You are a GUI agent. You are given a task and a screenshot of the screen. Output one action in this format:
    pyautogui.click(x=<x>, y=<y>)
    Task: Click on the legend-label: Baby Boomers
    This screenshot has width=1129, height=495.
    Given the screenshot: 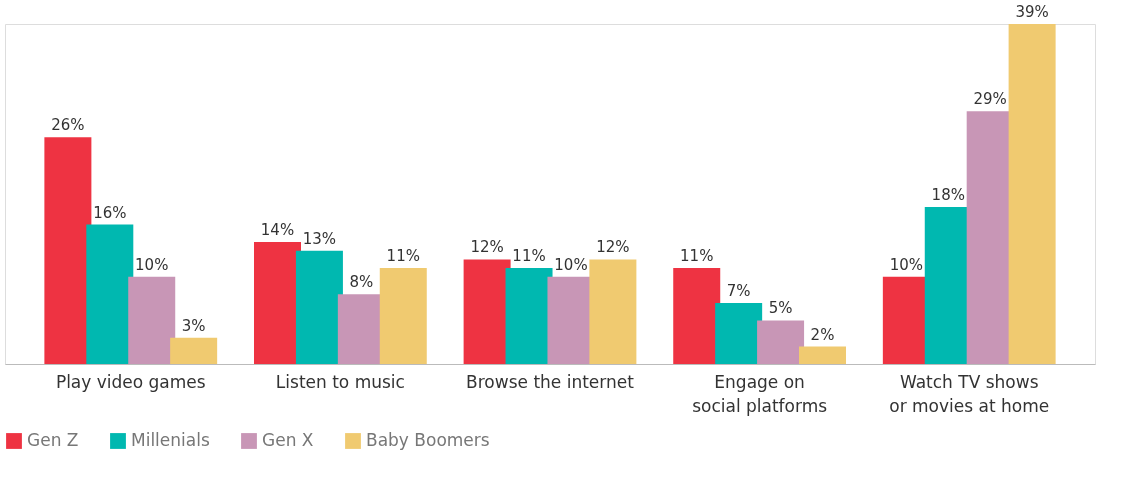 What is the action you would take?
    pyautogui.click(x=428, y=440)
    